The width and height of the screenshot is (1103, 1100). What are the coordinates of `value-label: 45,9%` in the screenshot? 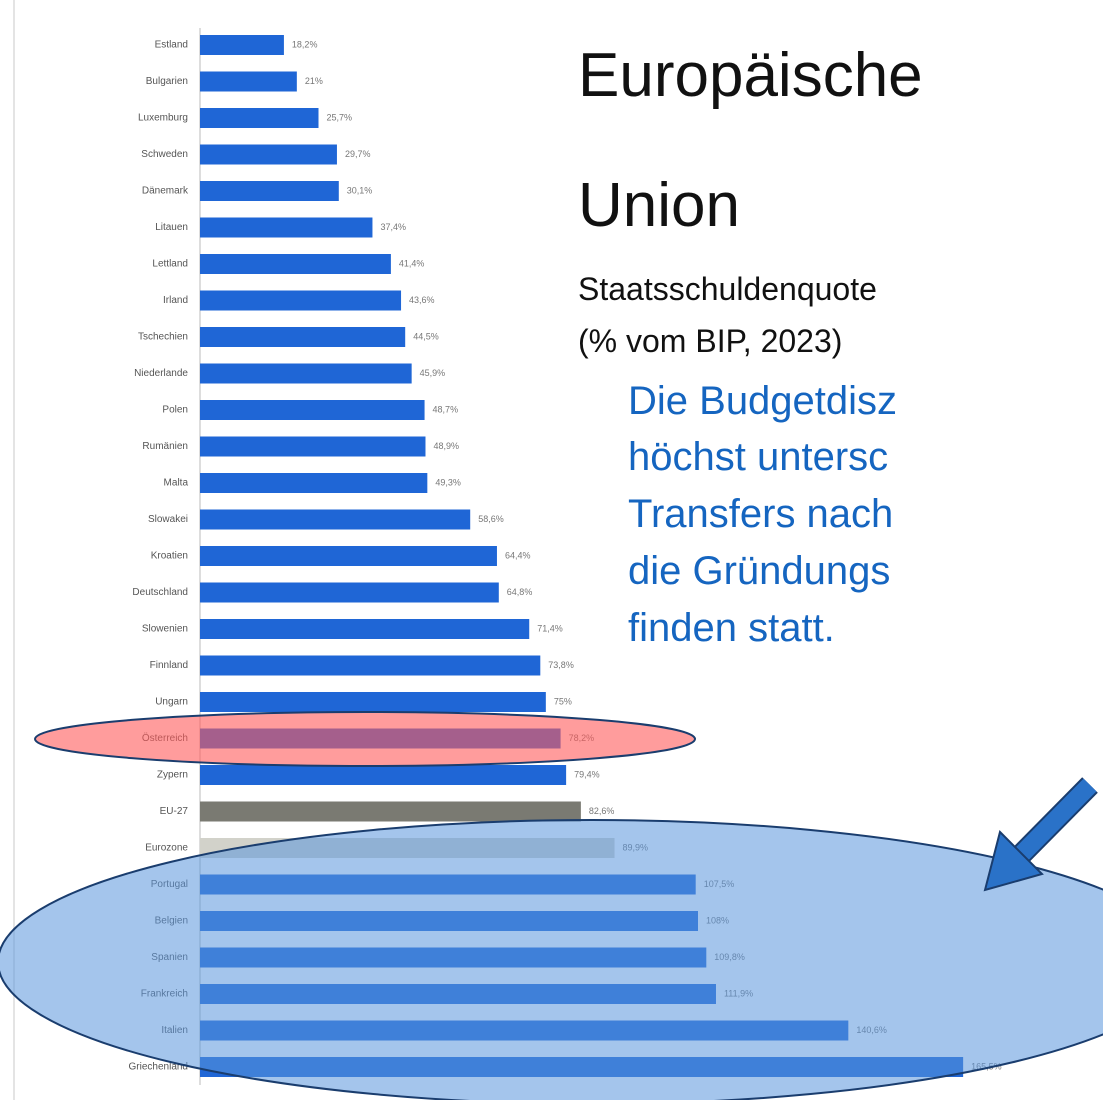 It's located at (433, 373).